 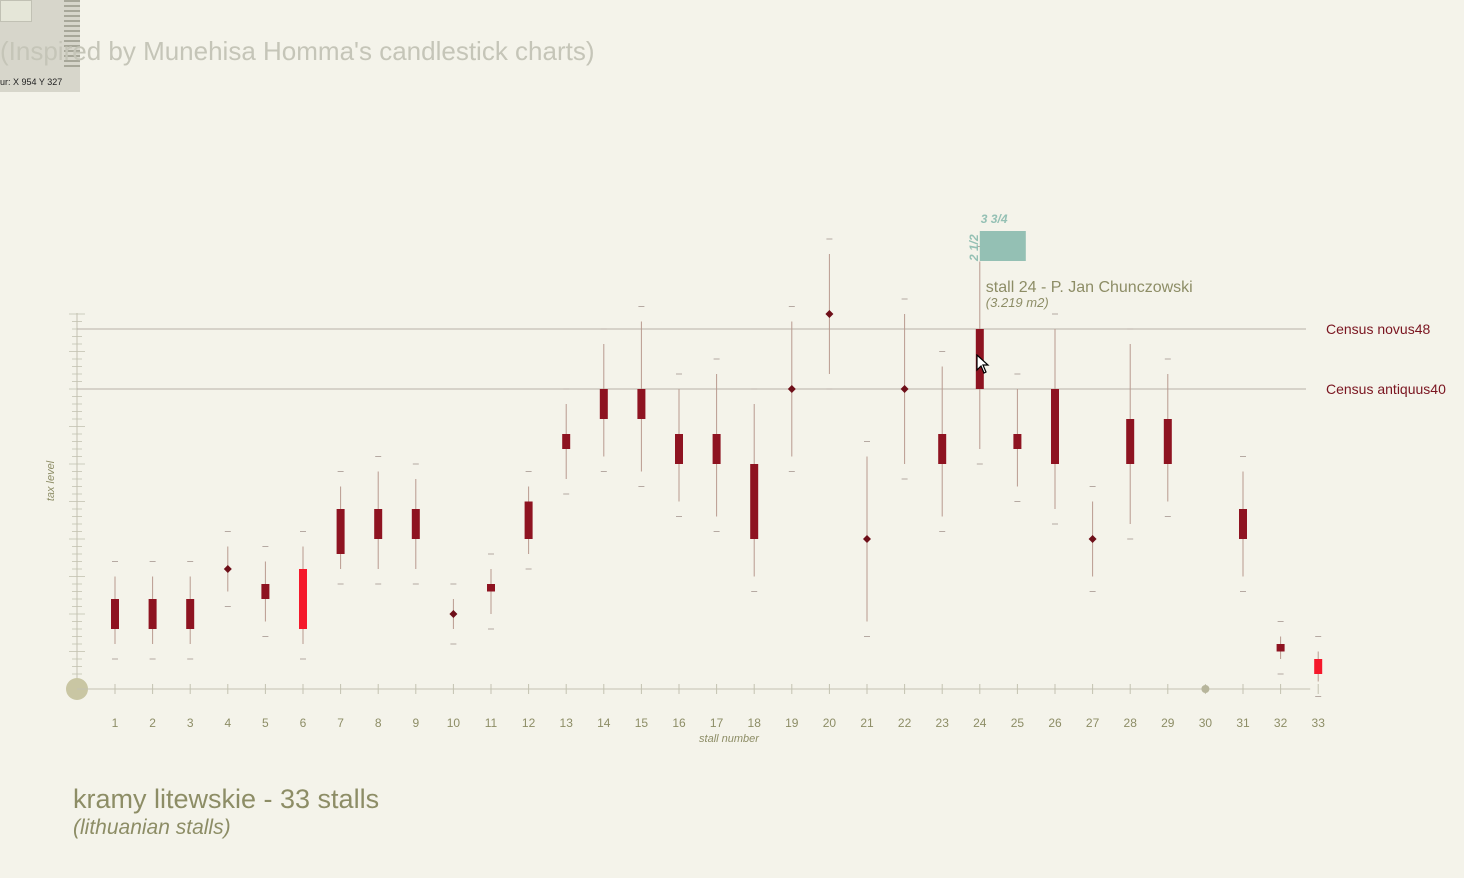 I want to click on x-tick-label: 25, so click(x=1018, y=723).